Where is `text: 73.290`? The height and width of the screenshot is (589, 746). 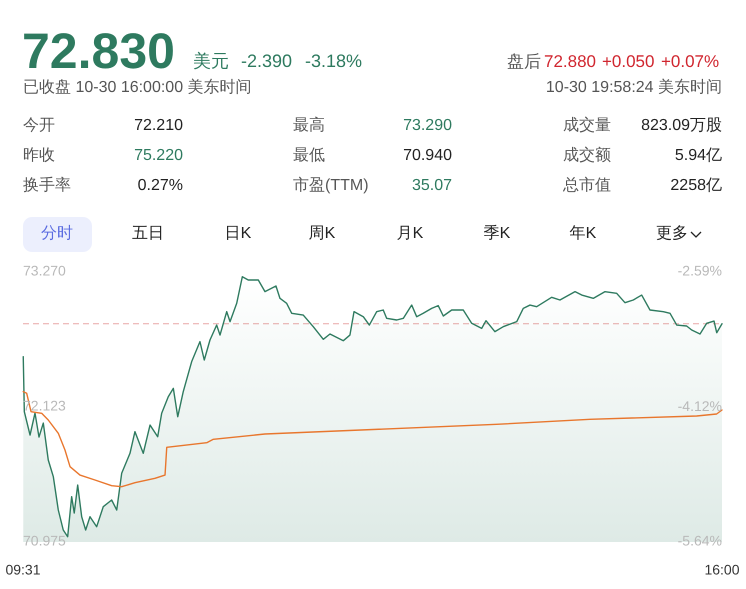
text: 73.290 is located at coordinates (427, 125).